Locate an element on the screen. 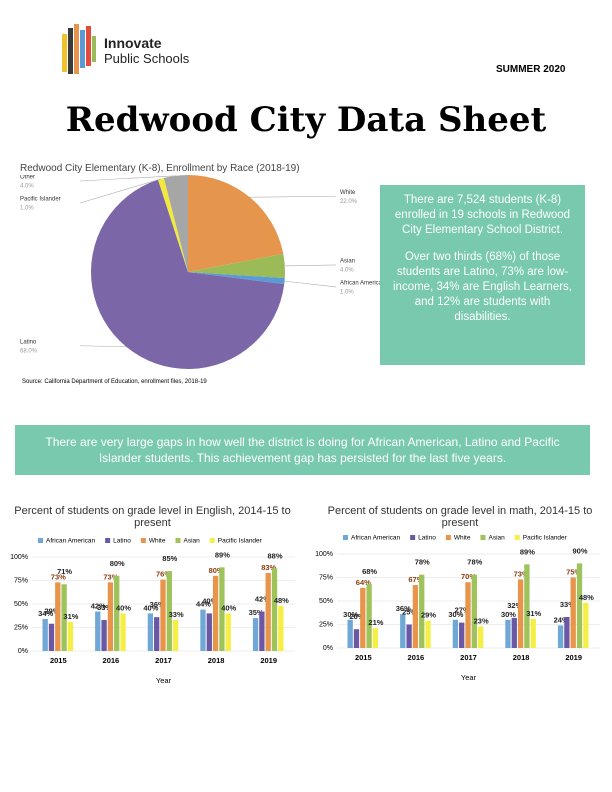 The height and width of the screenshot is (792, 612). value-label: 64% is located at coordinates (363, 582).